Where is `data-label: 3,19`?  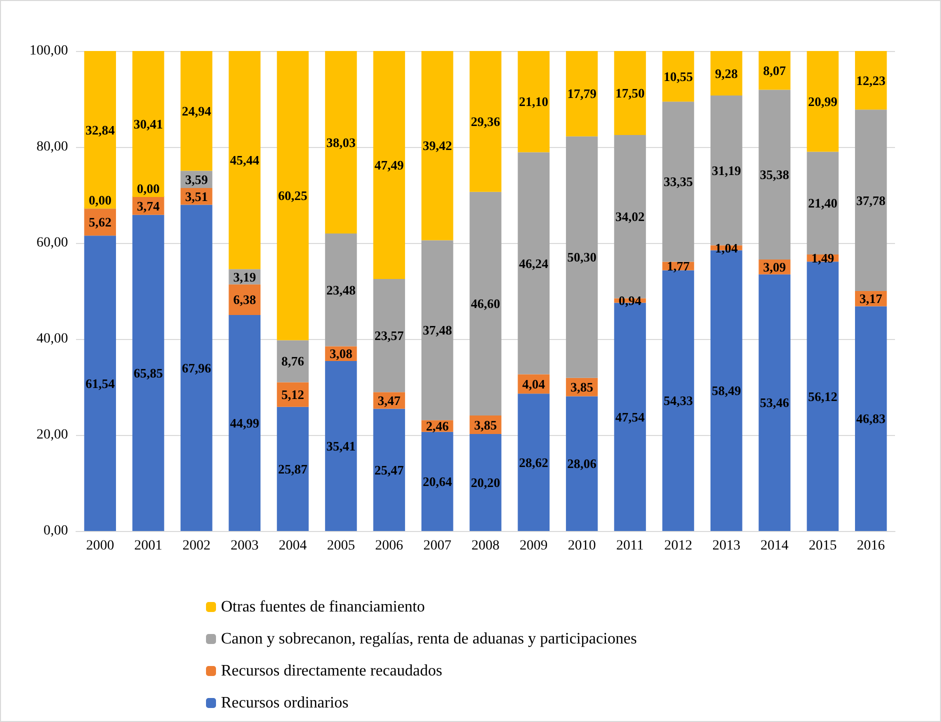
data-label: 3,19 is located at coordinates (244, 276).